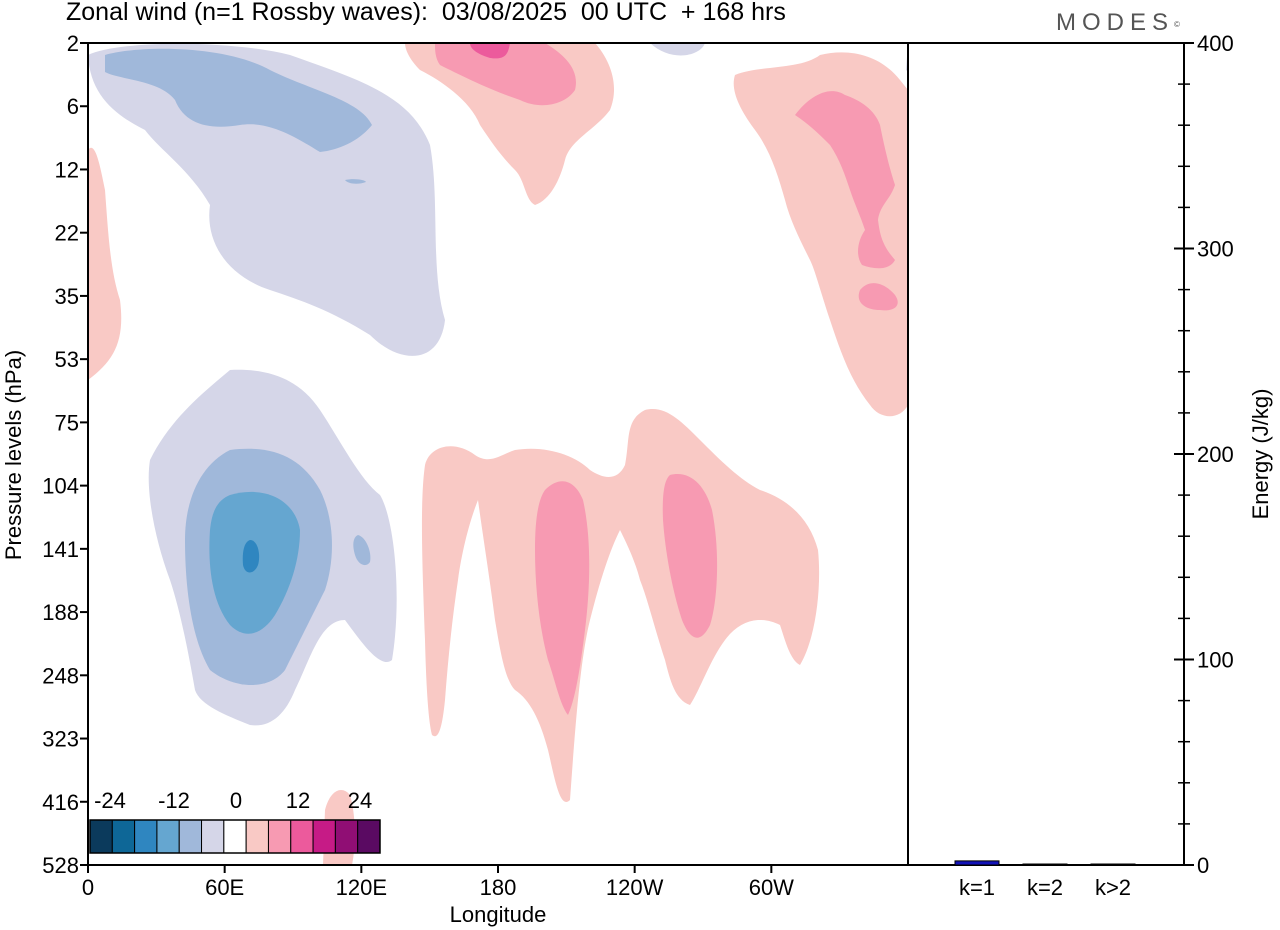  What do you see at coordinates (67, 359) in the screenshot?
I see `y-tick-label: 53` at bounding box center [67, 359].